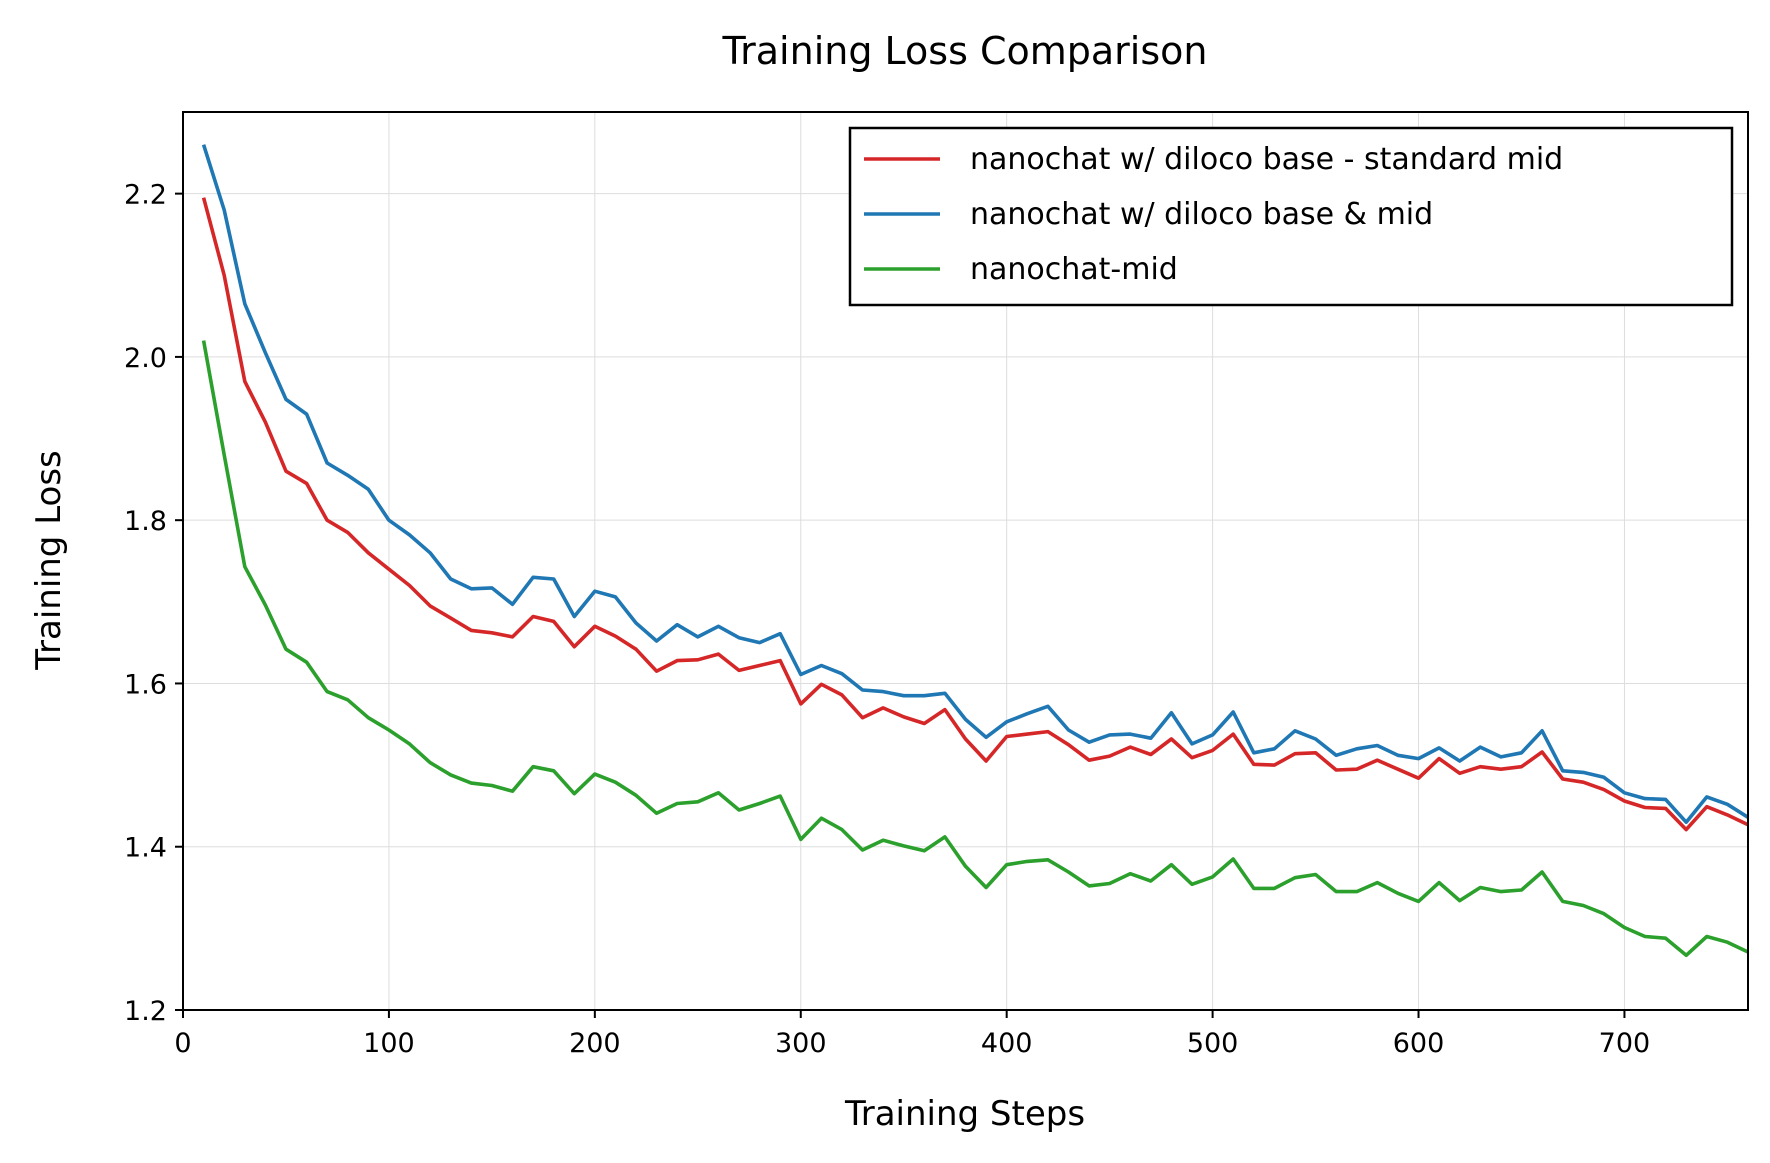  I want to click on legend-label-2: nanochat w/ diloco base & mid, so click(1201, 214).